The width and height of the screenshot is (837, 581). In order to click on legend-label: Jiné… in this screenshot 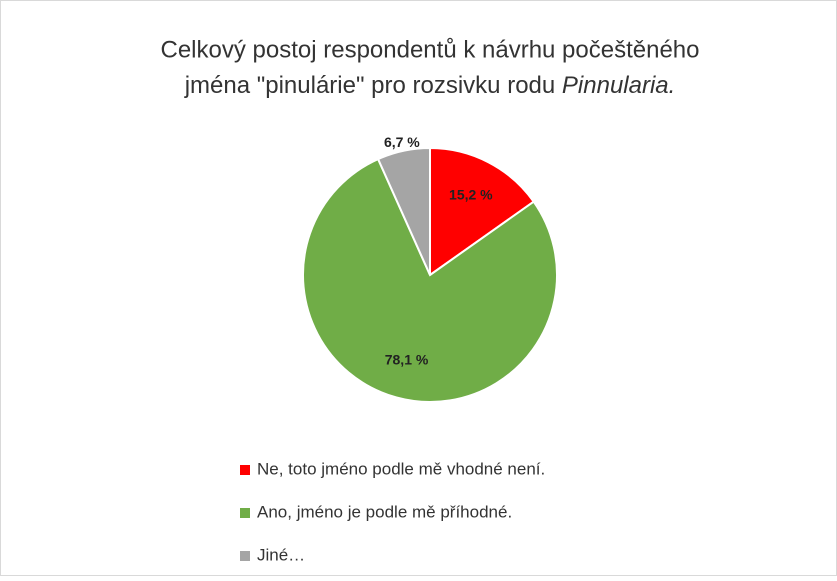, I will do `click(281, 554)`.